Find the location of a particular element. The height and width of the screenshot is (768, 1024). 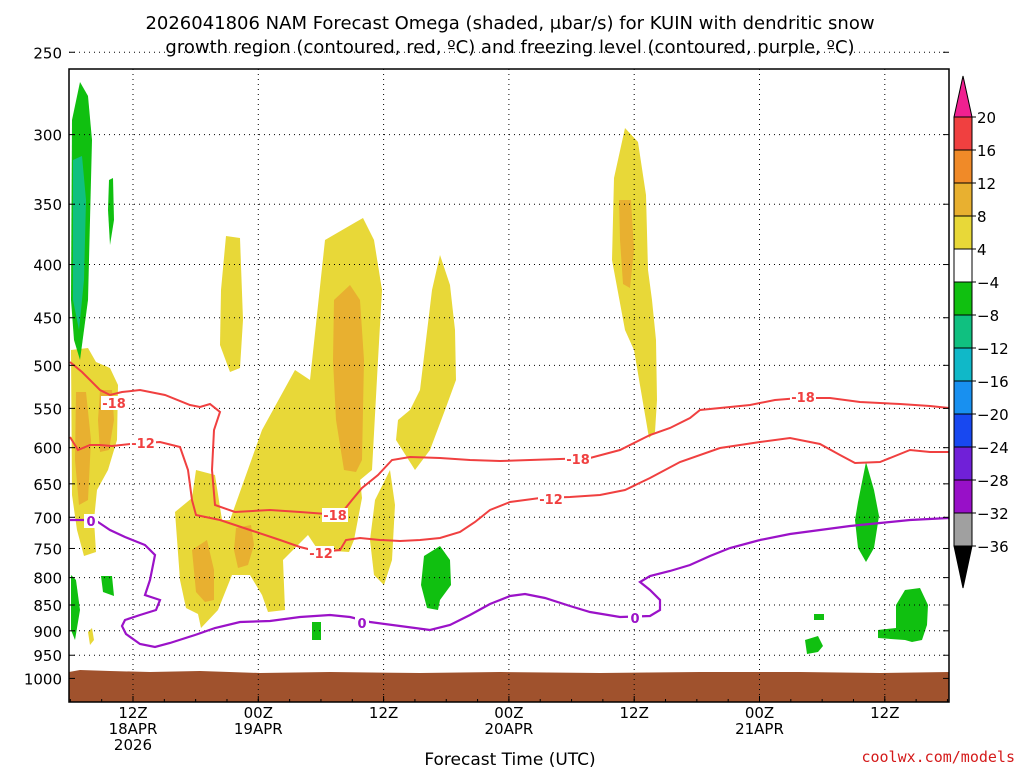

y-tick-label: 950 is located at coordinates (47, 656).